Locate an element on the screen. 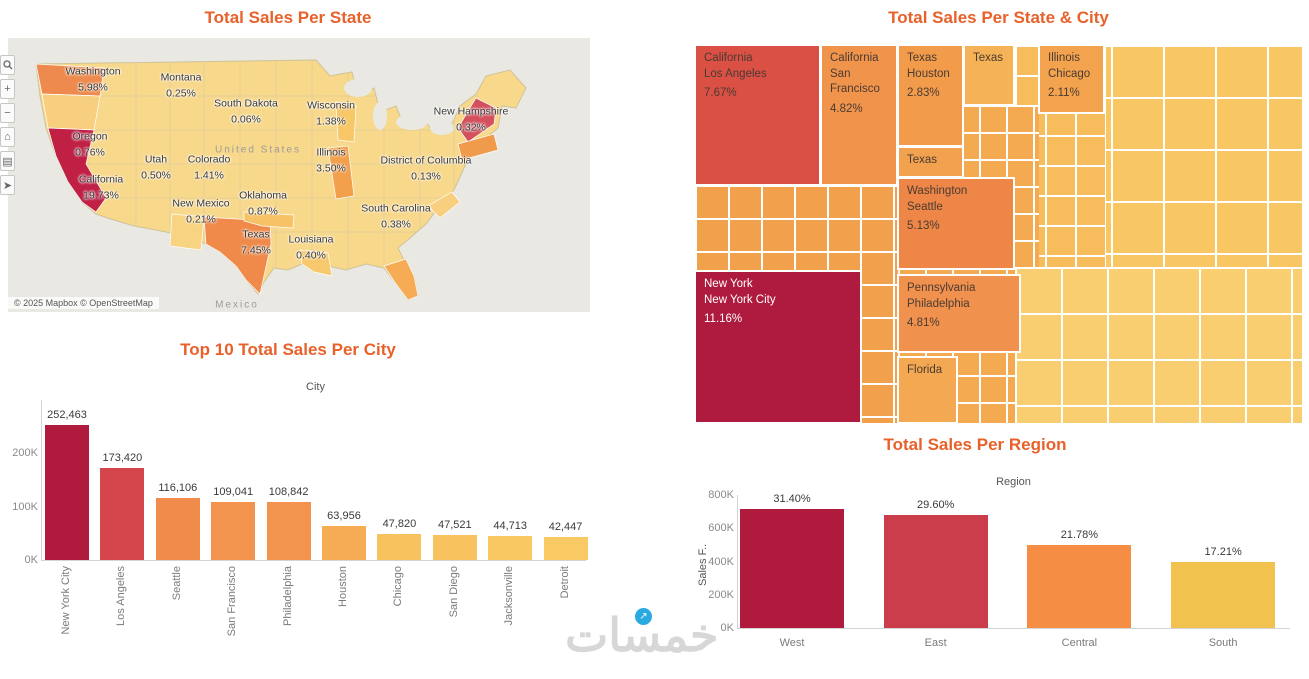 The width and height of the screenshot is (1309, 679). bar-central is located at coordinates (1079, 586).